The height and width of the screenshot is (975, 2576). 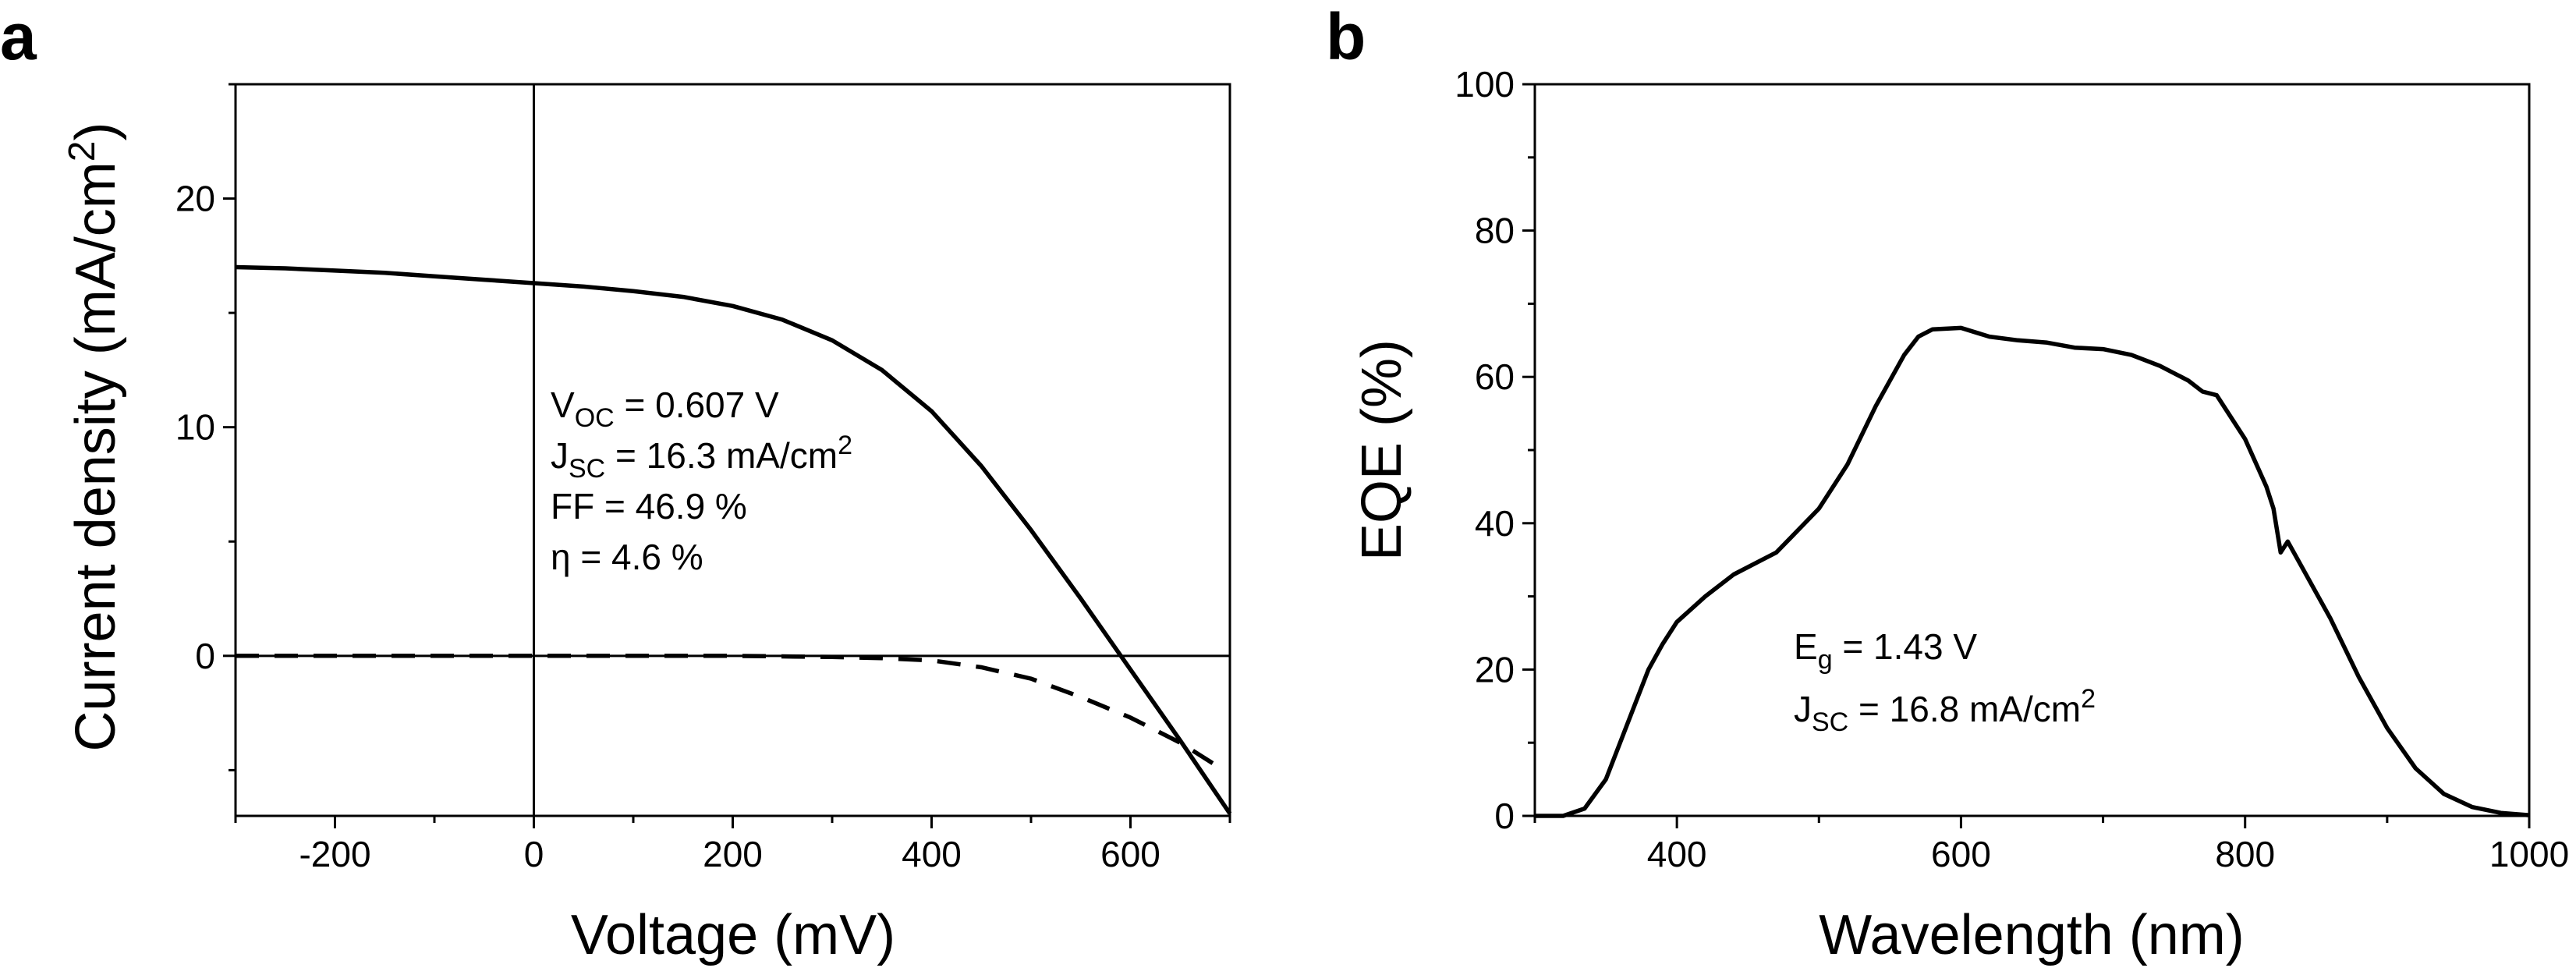 What do you see at coordinates (733, 935) in the screenshot?
I see `panel-a-x-axis-label: Voltage (mV)` at bounding box center [733, 935].